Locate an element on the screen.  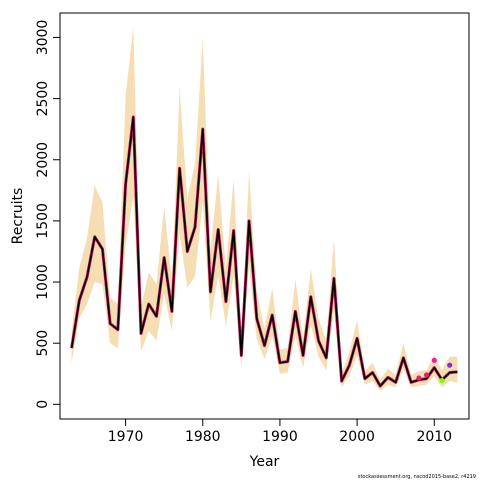
y-tick-label: 3000 is located at coordinates (43, 38).